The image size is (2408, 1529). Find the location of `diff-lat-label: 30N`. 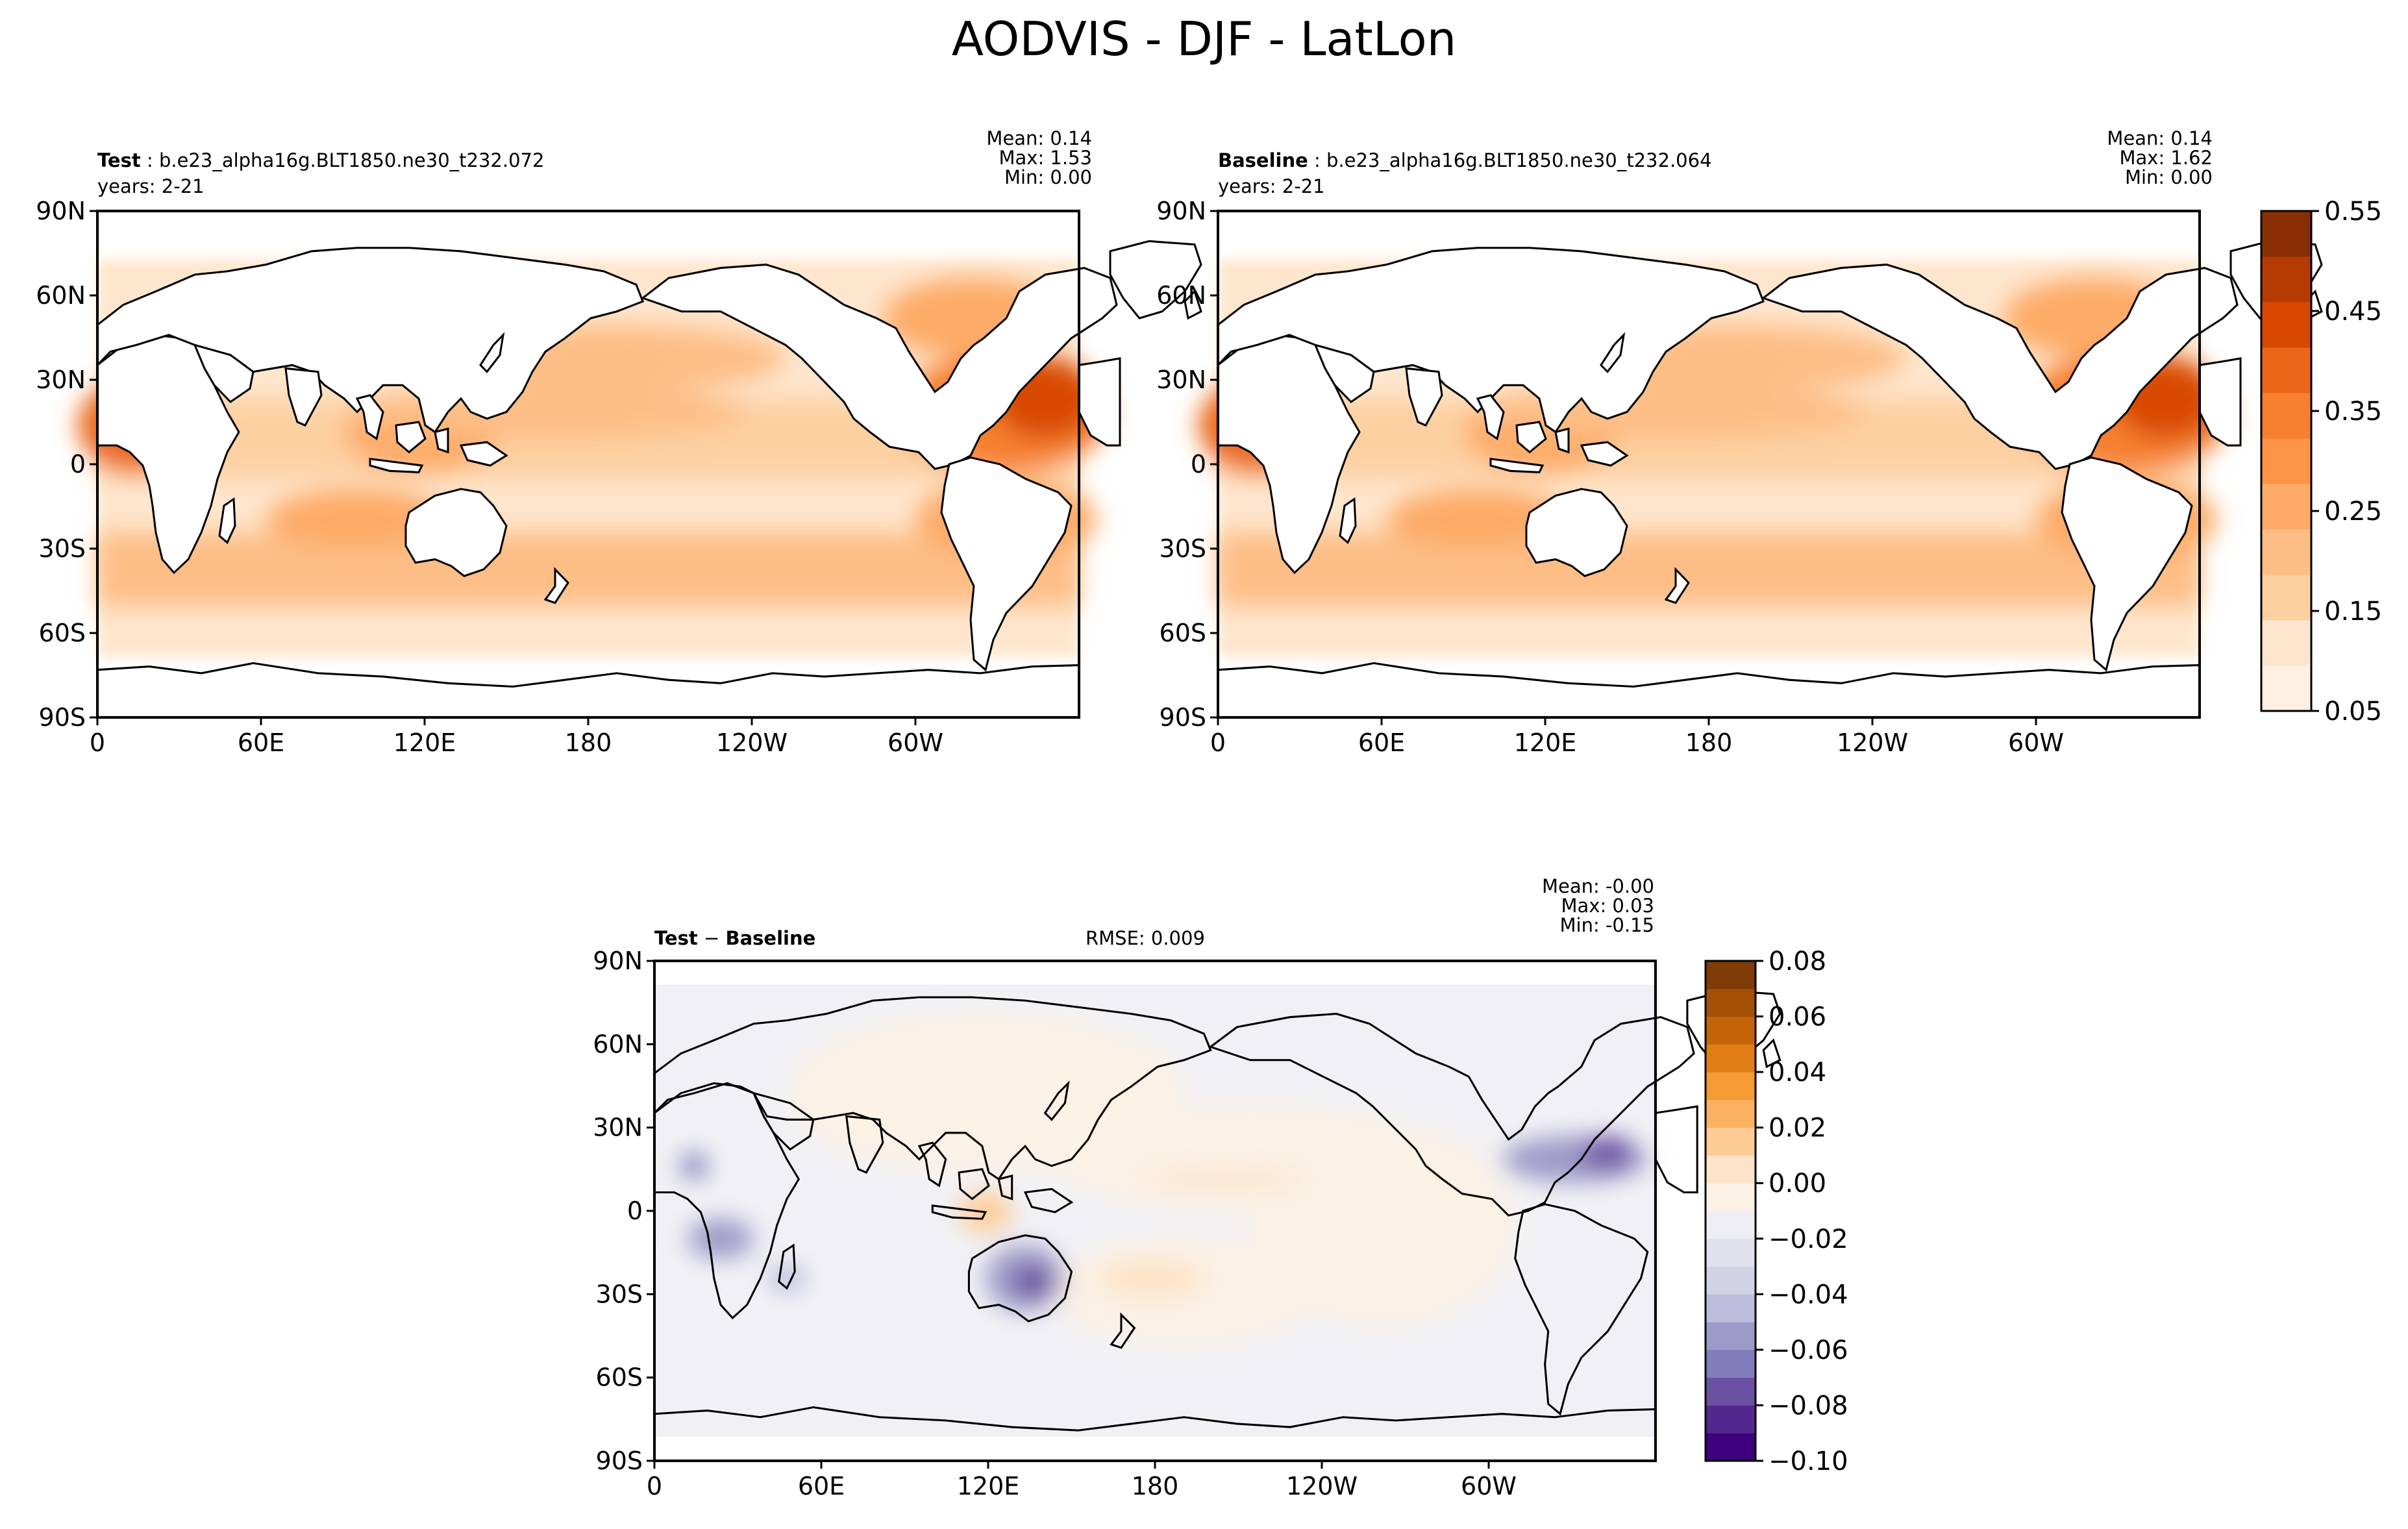

diff-lat-label: 30N is located at coordinates (618, 1127).